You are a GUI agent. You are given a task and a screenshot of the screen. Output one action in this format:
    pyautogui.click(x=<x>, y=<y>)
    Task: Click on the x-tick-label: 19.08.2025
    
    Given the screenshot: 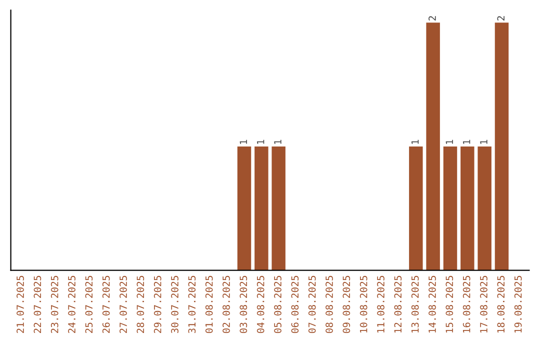 What is the action you would take?
    pyautogui.click(x=518, y=304)
    